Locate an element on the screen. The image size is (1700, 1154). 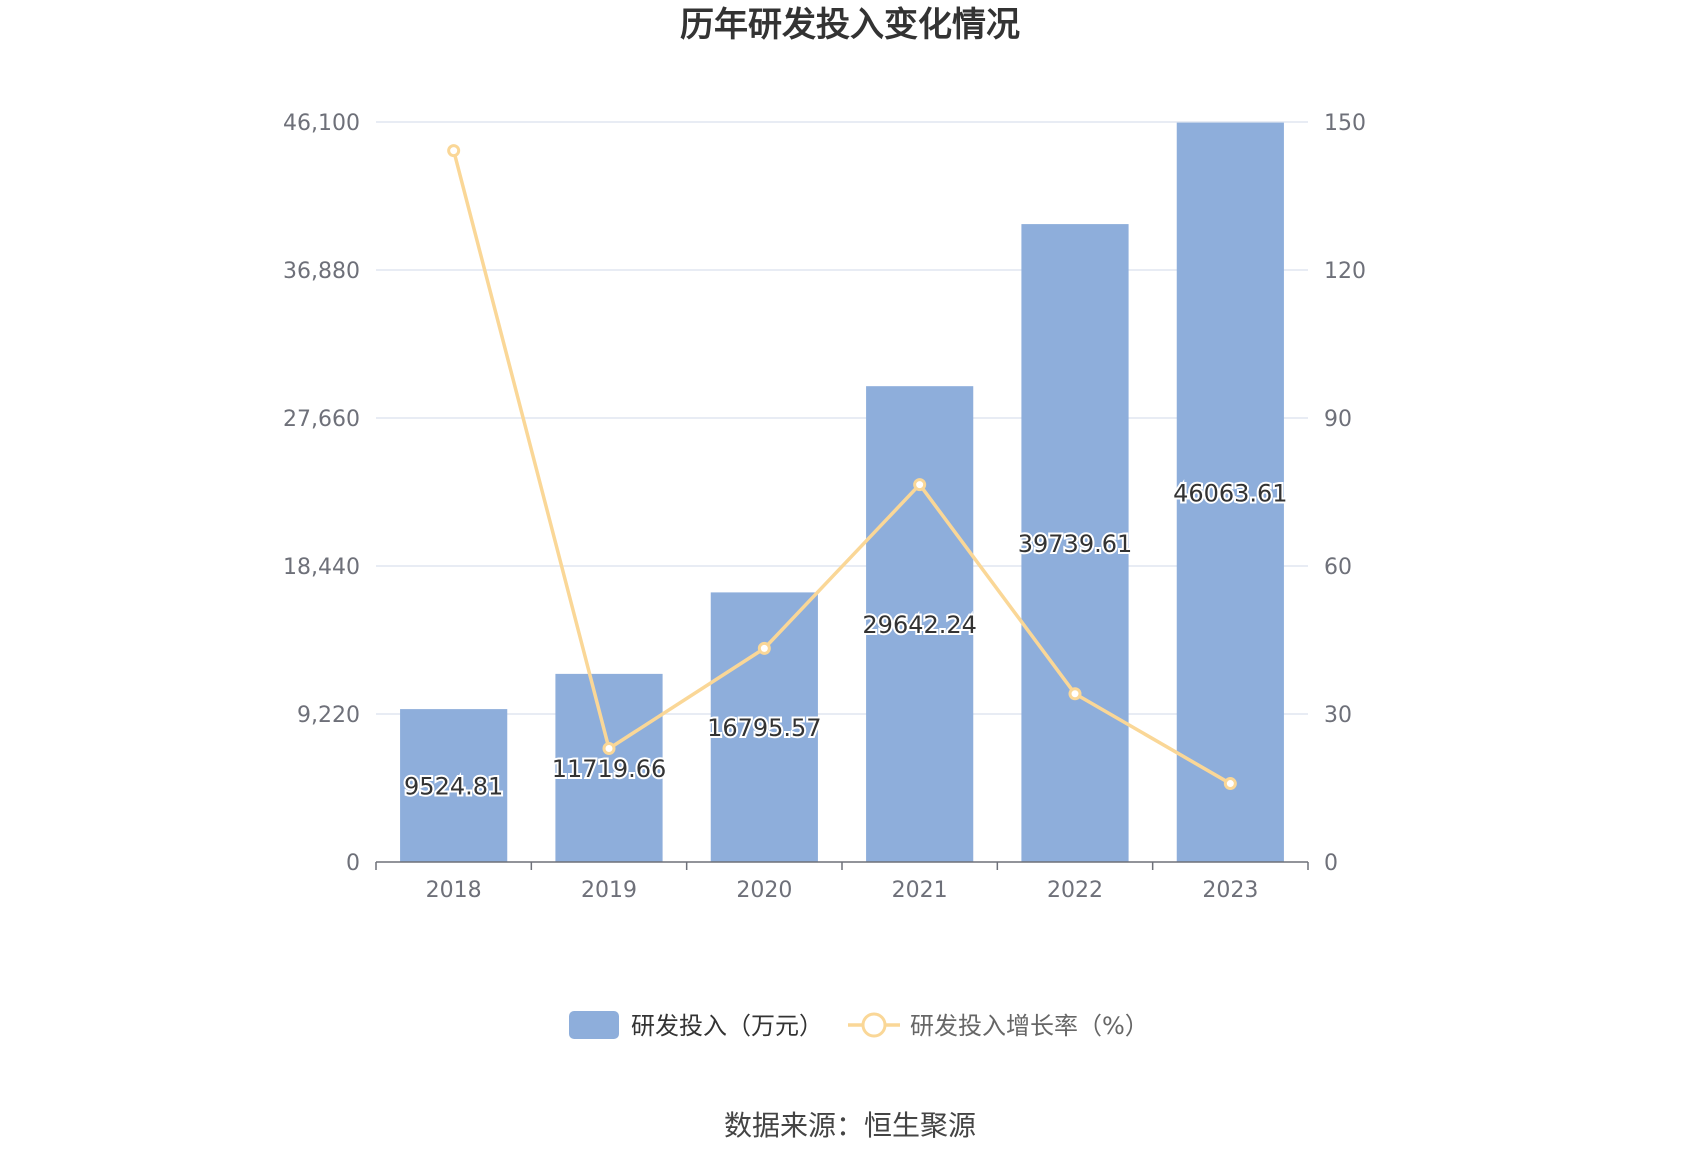
bar-data-label: 11719.66 is located at coordinates (609, 769).